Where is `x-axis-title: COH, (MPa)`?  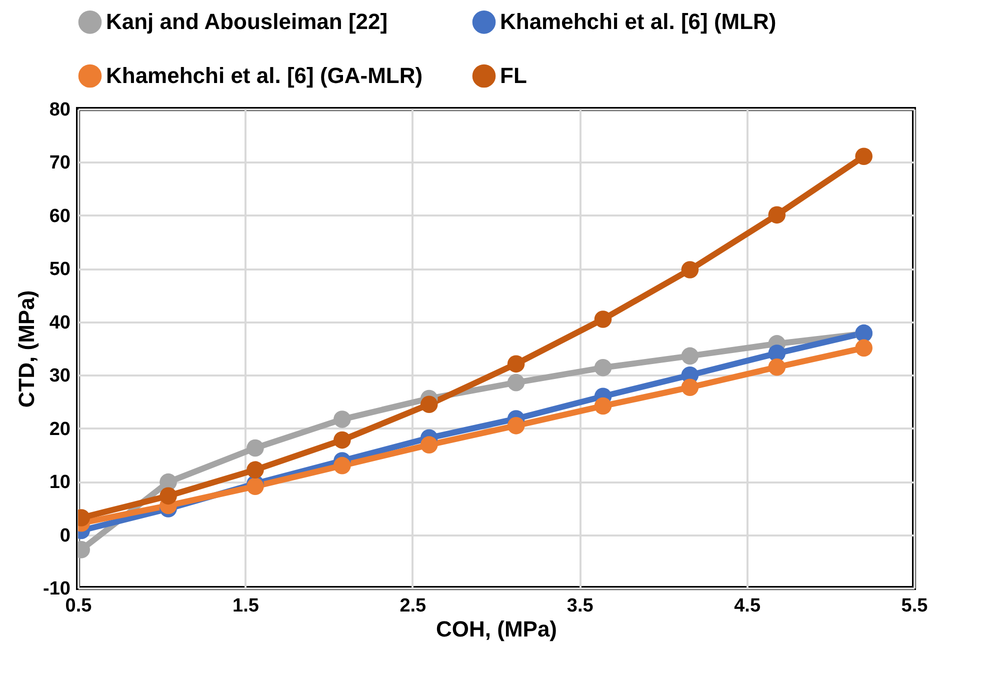
x-axis-title: COH, (MPa) is located at coordinates (496, 629).